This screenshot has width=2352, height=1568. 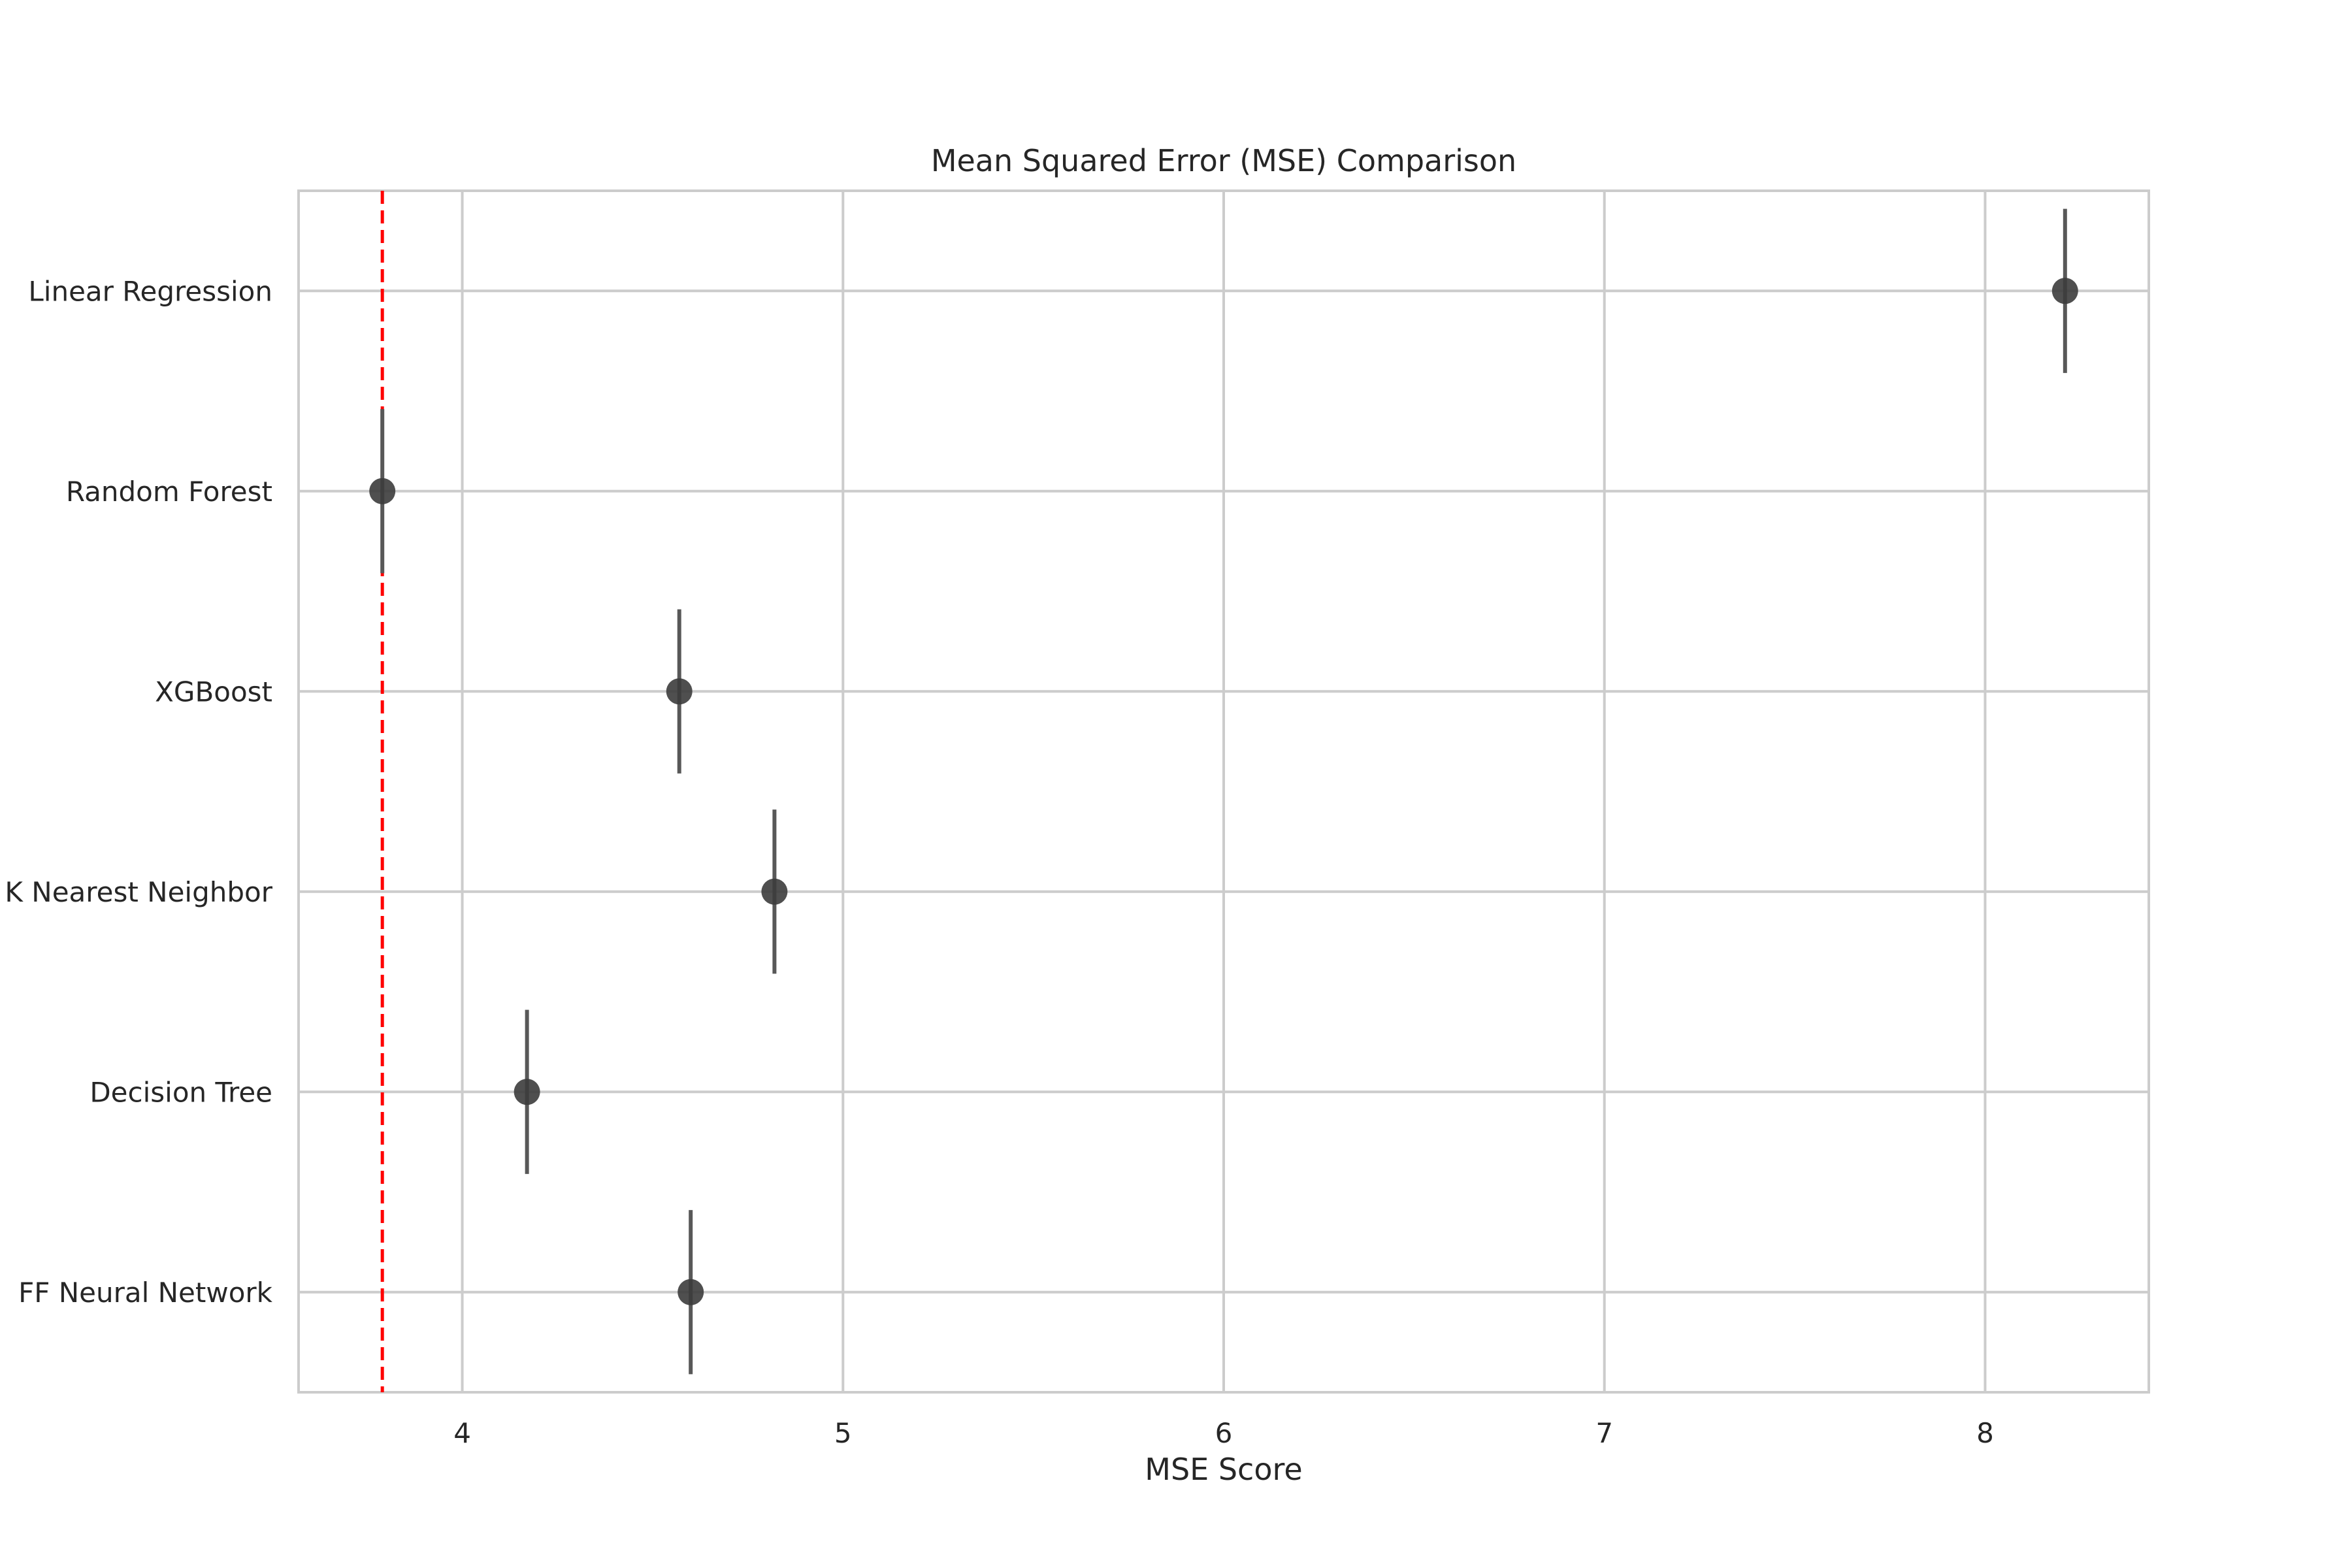 What do you see at coordinates (145, 1293) in the screenshot?
I see `category-label: FF Neural Network` at bounding box center [145, 1293].